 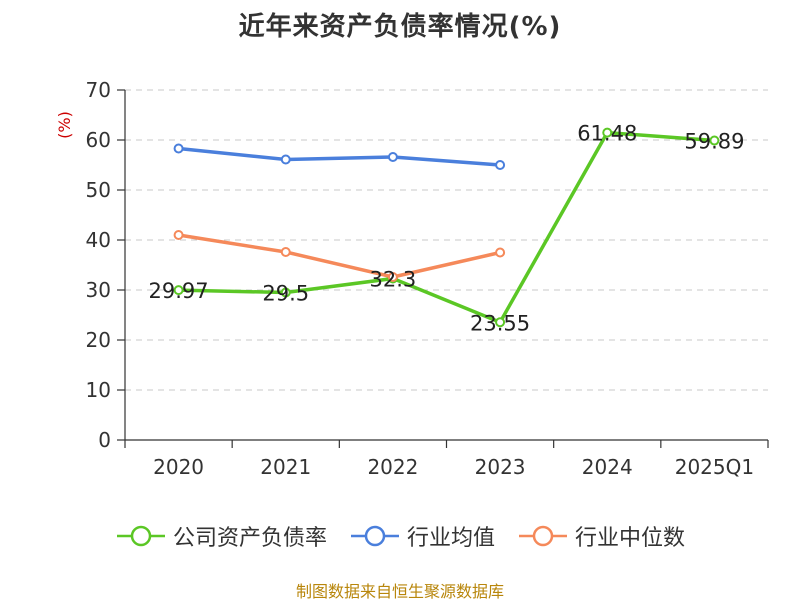 What do you see at coordinates (98, 290) in the screenshot?
I see `y-tick-label: 30` at bounding box center [98, 290].